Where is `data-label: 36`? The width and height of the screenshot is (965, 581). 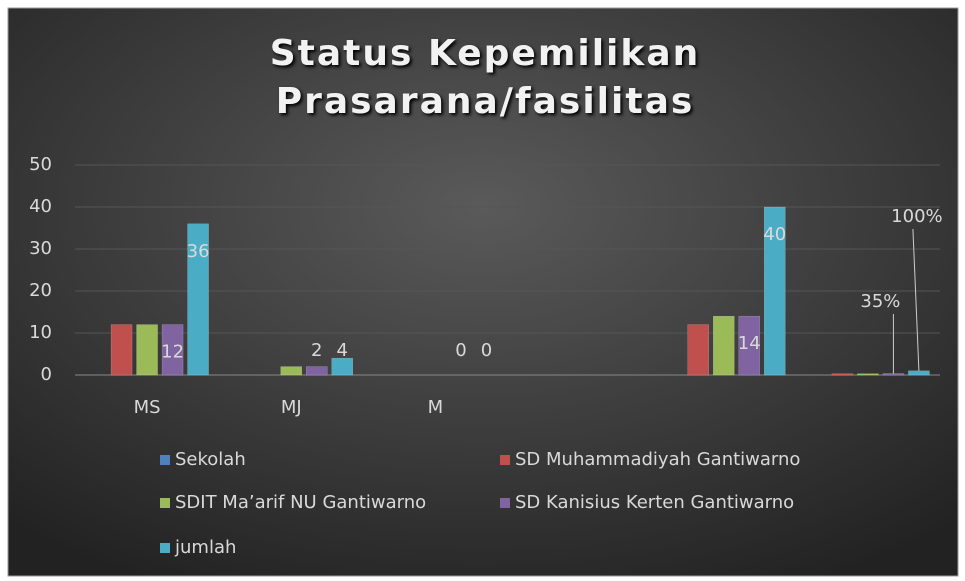
data-label: 36 is located at coordinates (198, 251).